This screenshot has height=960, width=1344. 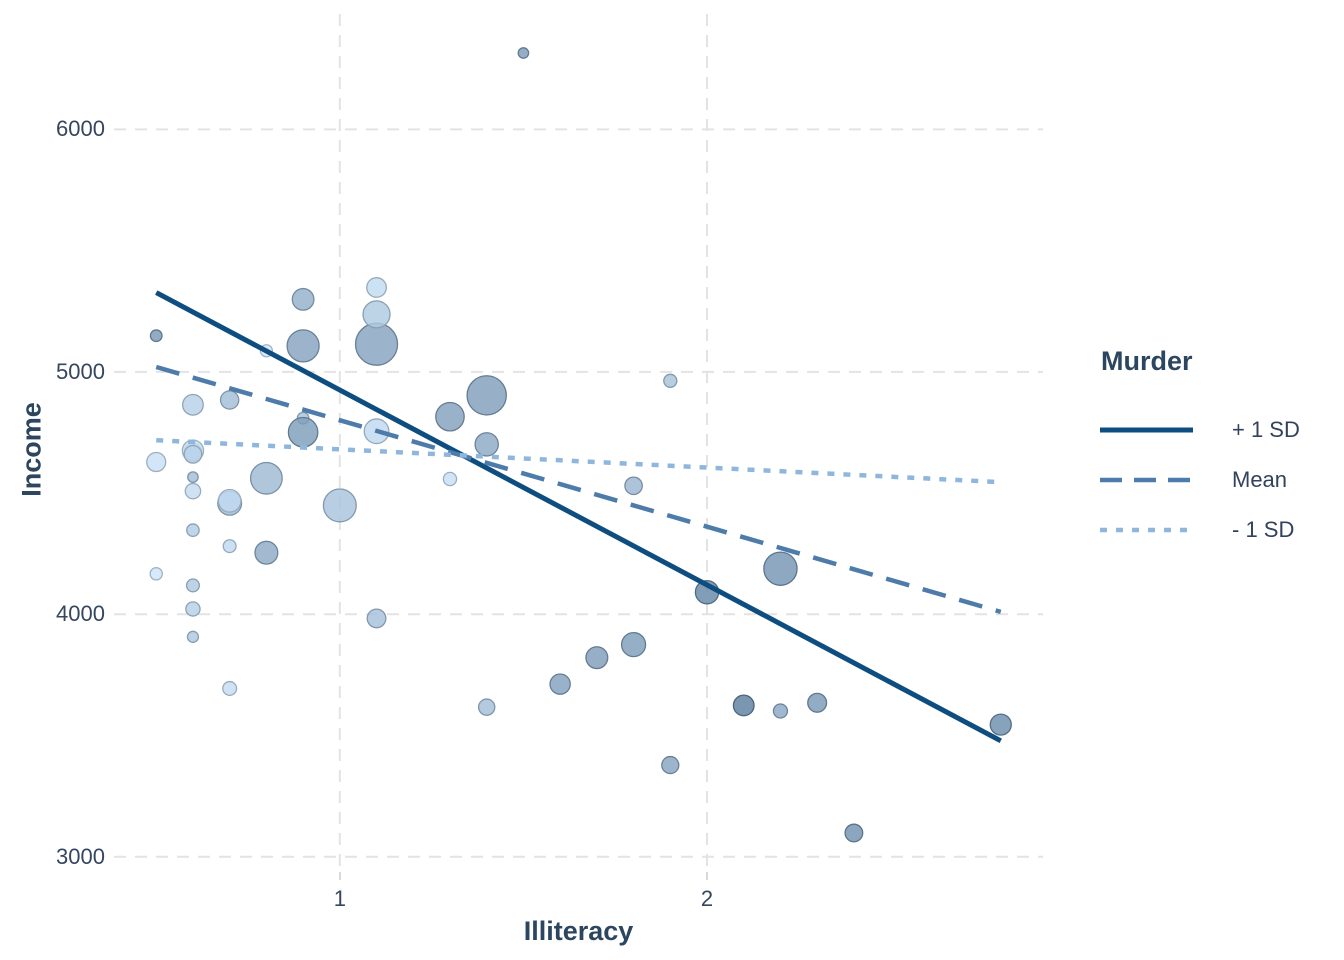 What do you see at coordinates (80, 614) in the screenshot?
I see `y-tick-label: 4000` at bounding box center [80, 614].